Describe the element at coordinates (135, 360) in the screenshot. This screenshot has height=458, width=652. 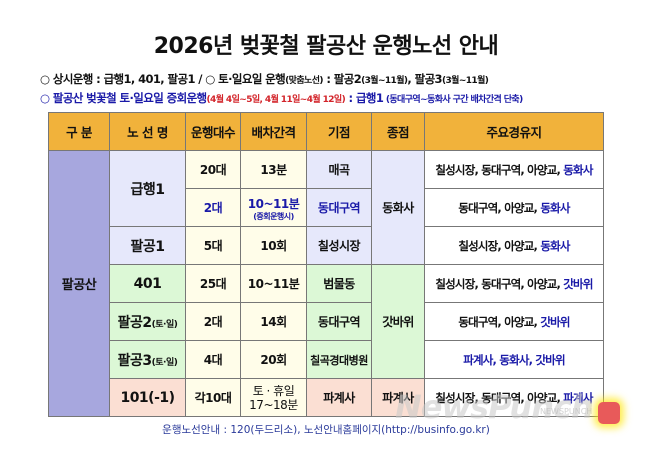
I see `route-label: 팔공3` at that location.